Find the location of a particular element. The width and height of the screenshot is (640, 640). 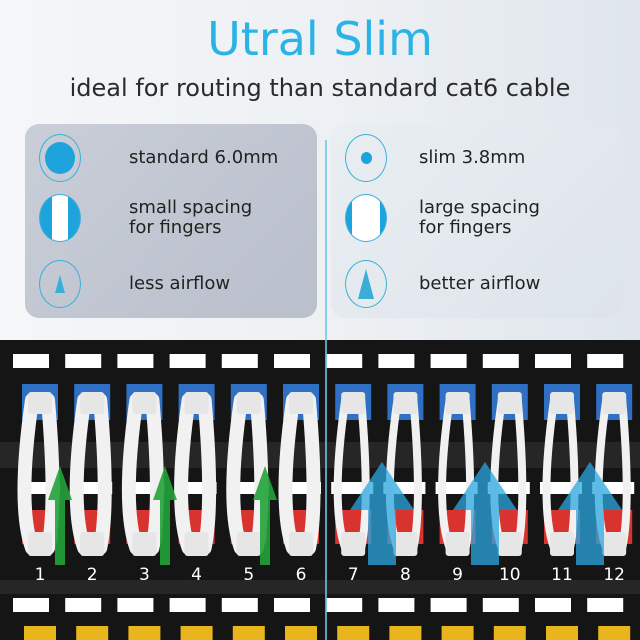

port-number: 9 is located at coordinates (457, 575).